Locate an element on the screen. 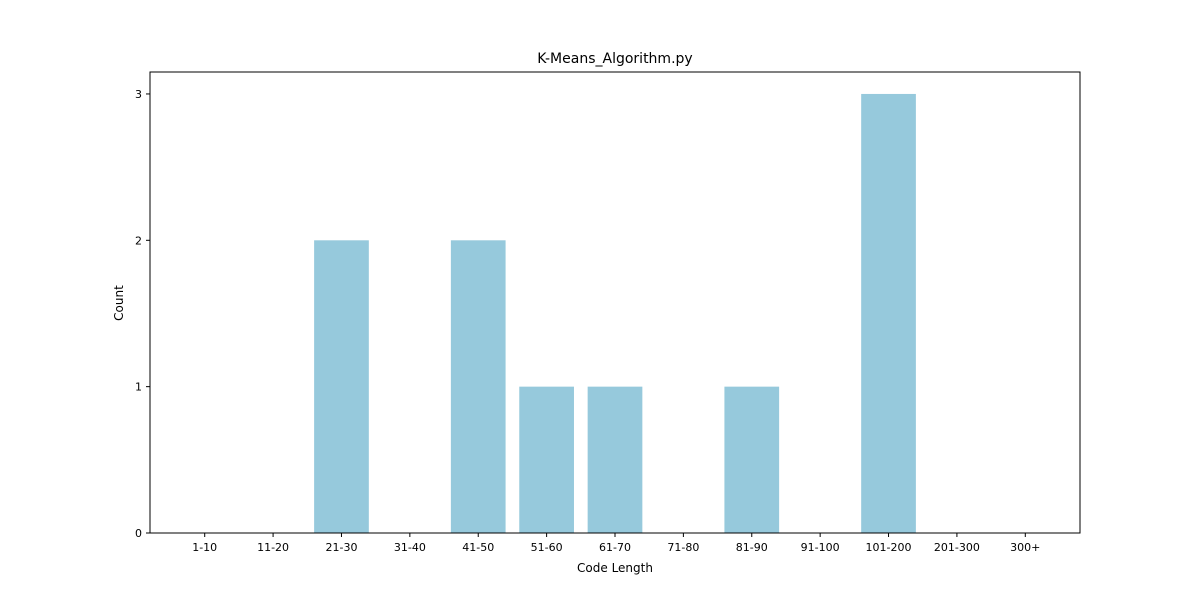 The height and width of the screenshot is (600, 1200). chart-title: K-Means_Algorithm.py is located at coordinates (614, 59).